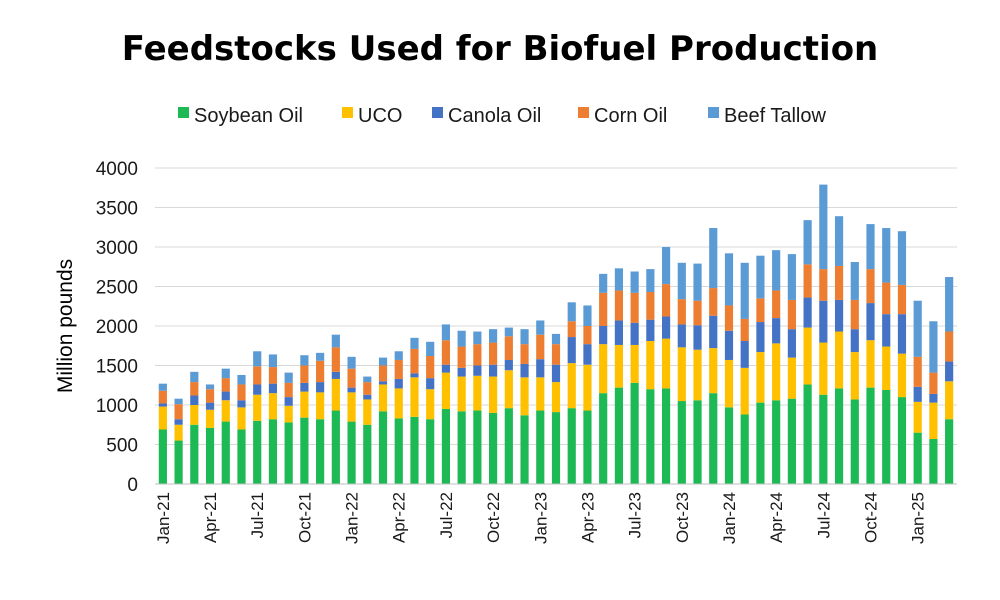 The width and height of the screenshot is (1000, 600). What do you see at coordinates (583, 112) in the screenshot?
I see `legend-swatch-corn-oil` at bounding box center [583, 112].